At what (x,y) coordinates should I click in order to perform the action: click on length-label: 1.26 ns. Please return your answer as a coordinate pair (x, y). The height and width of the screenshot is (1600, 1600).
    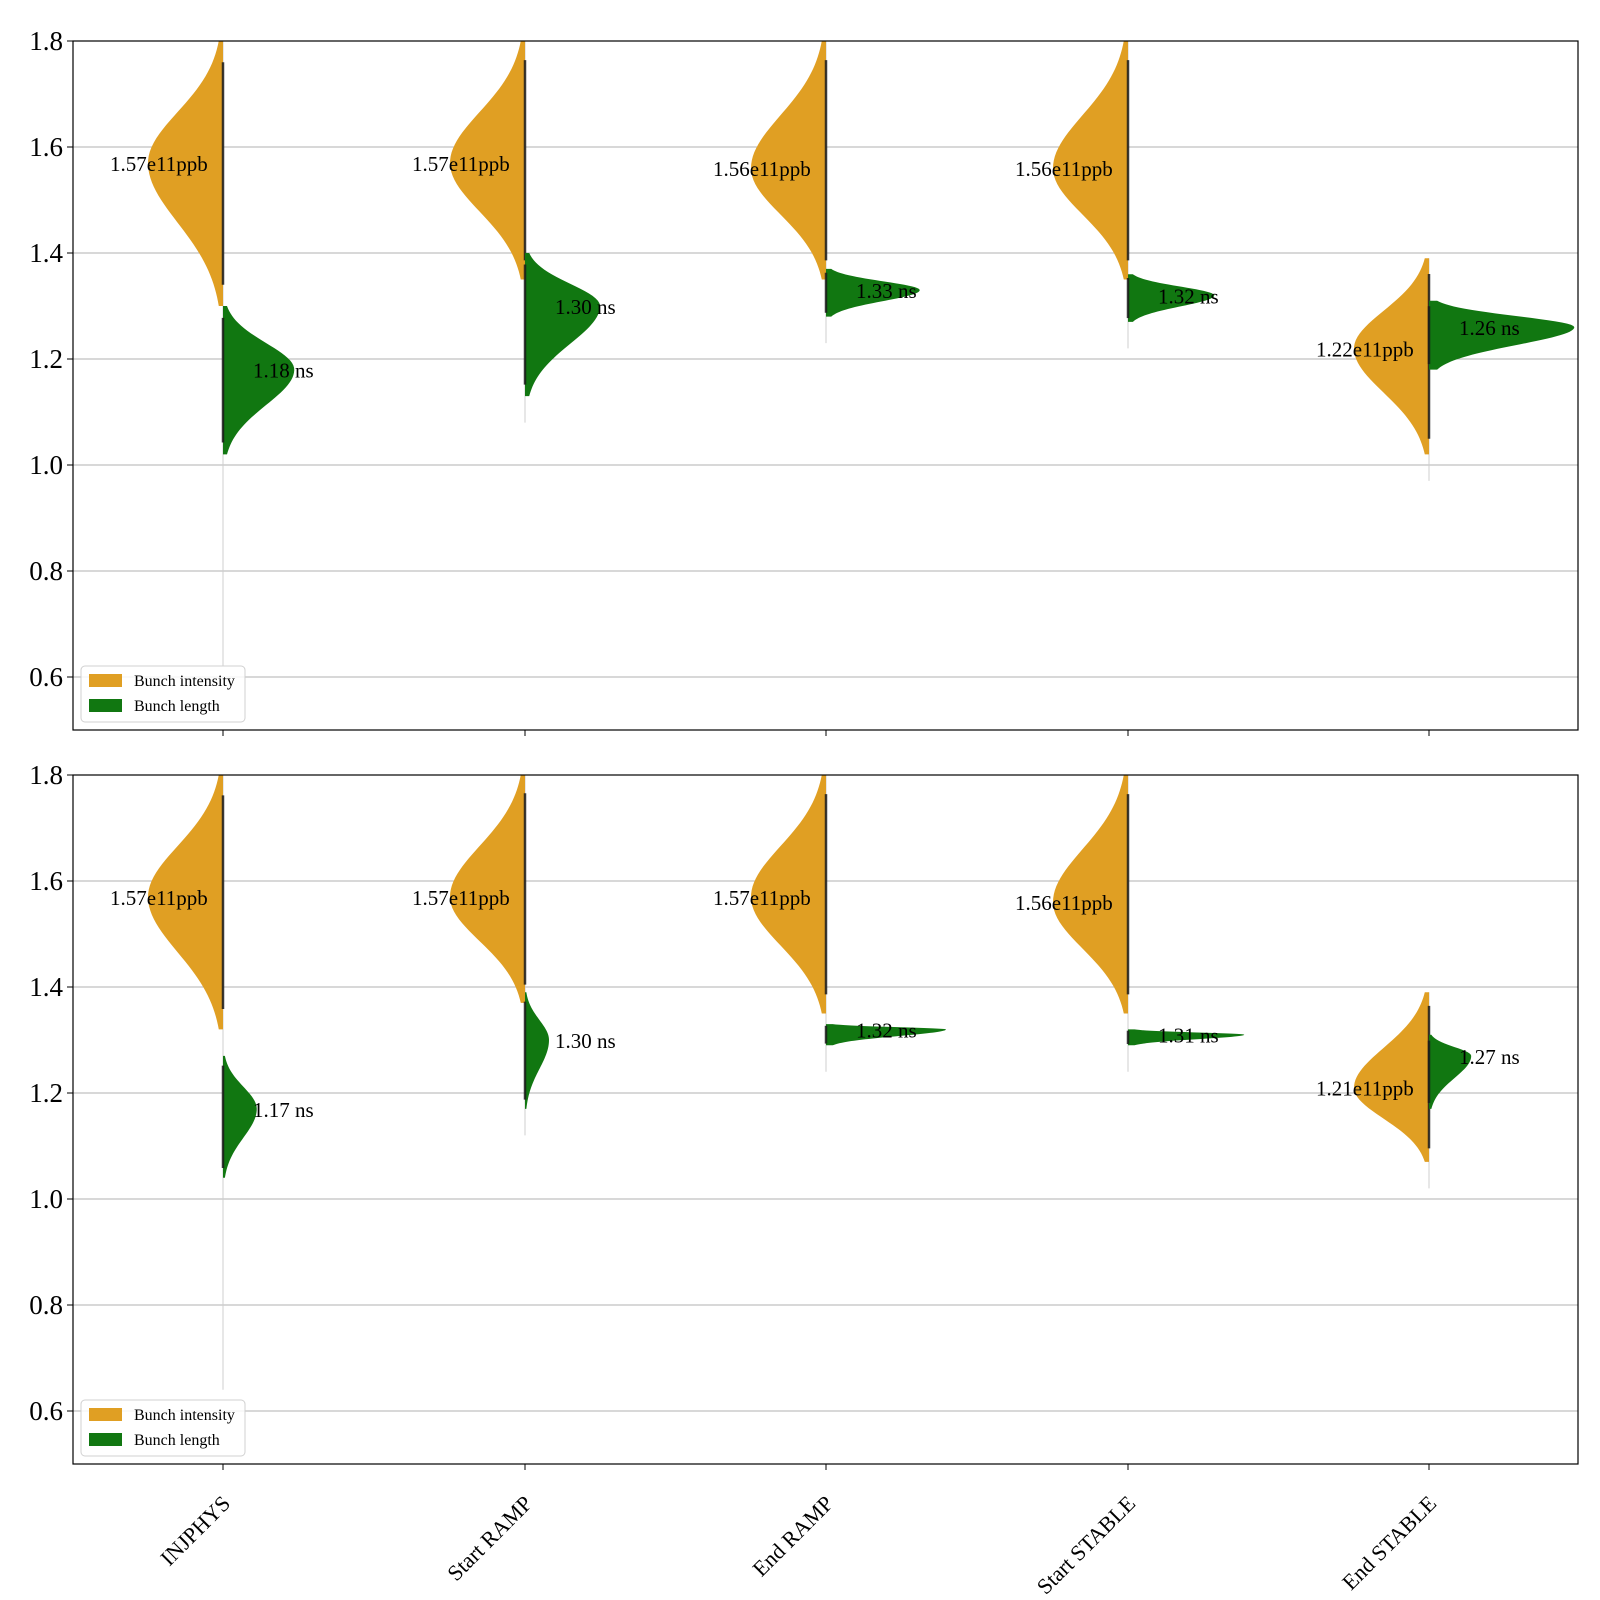
    Looking at the image, I should click on (1489, 328).